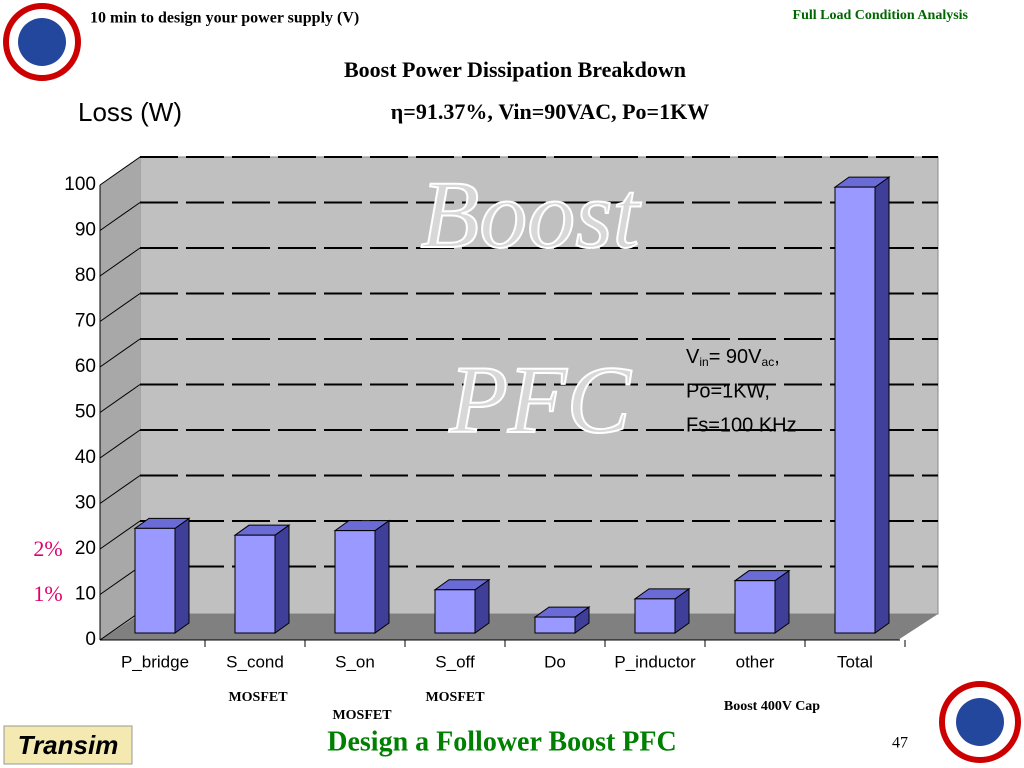 The image size is (1024, 768). What do you see at coordinates (155, 661) in the screenshot?
I see `x-tick-label: P_bridge` at bounding box center [155, 661].